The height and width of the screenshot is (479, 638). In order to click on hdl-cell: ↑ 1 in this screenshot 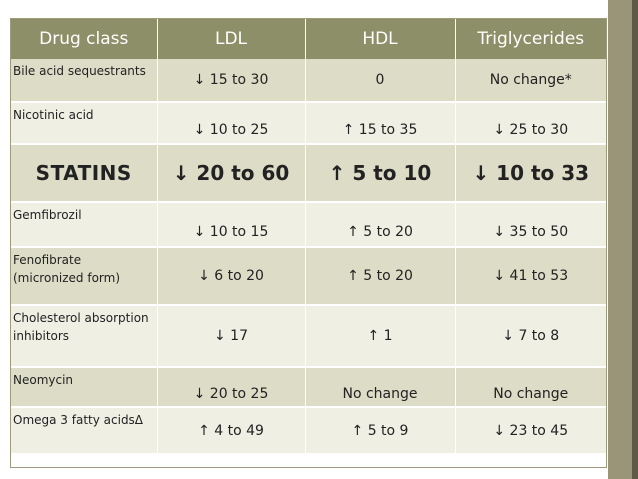, I will do `click(380, 336)`.